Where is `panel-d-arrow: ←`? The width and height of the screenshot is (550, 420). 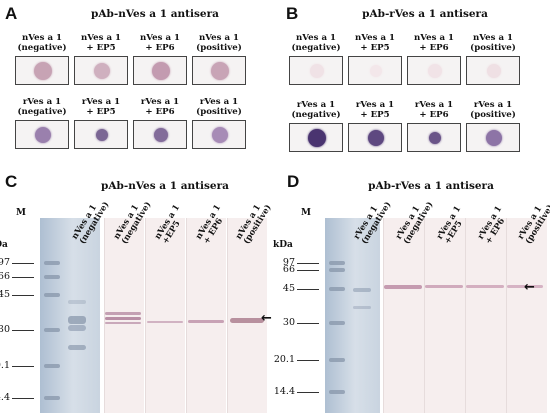 panel-d-arrow: ← is located at coordinates (529, 287).